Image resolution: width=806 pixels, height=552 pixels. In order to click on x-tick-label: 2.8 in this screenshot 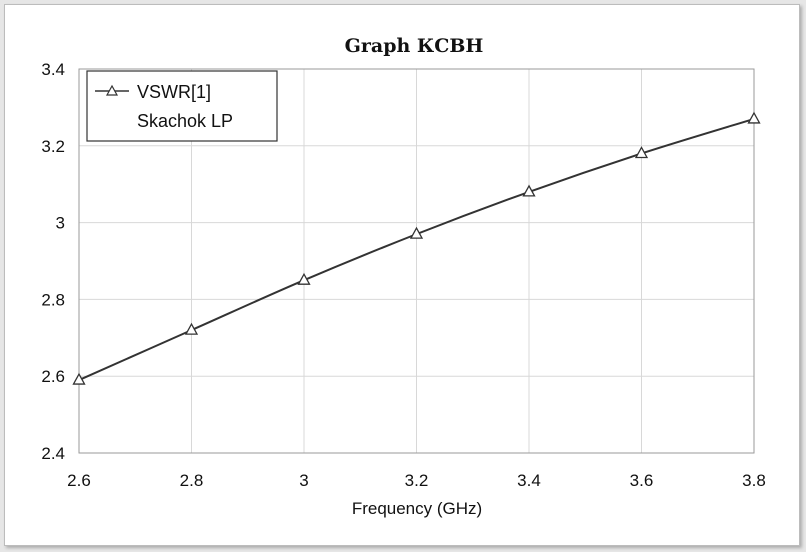, I will do `click(192, 480)`.